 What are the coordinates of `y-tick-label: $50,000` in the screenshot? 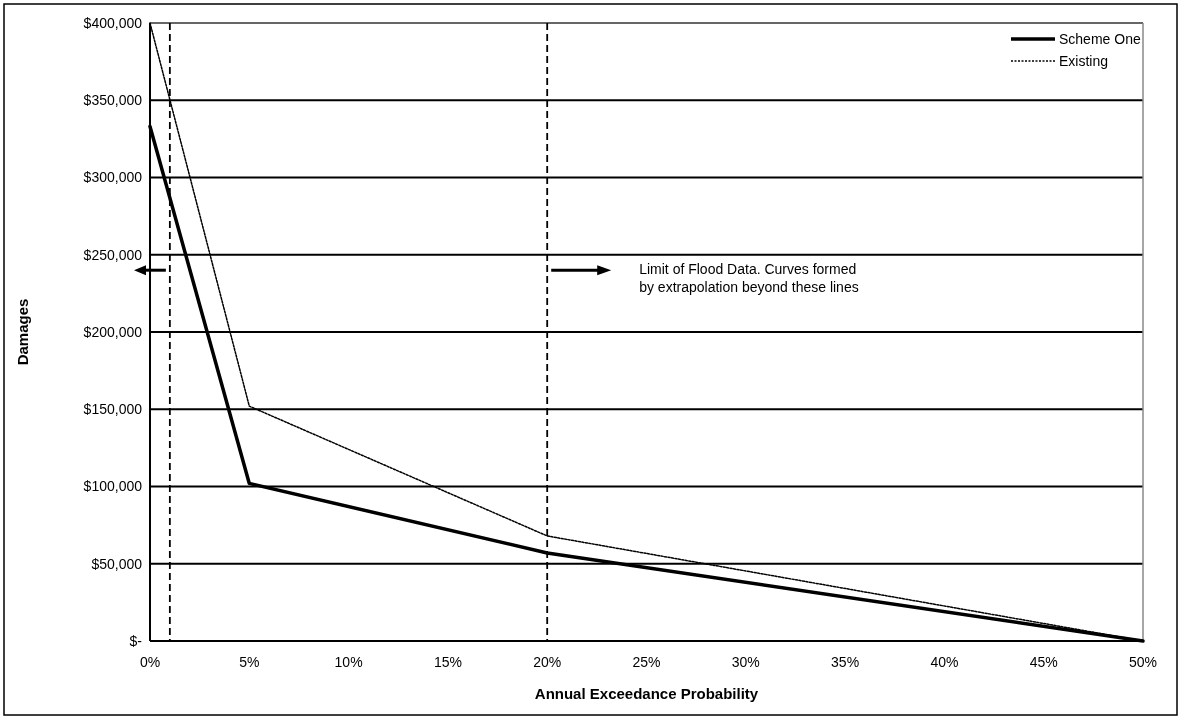 It's located at (117, 563).